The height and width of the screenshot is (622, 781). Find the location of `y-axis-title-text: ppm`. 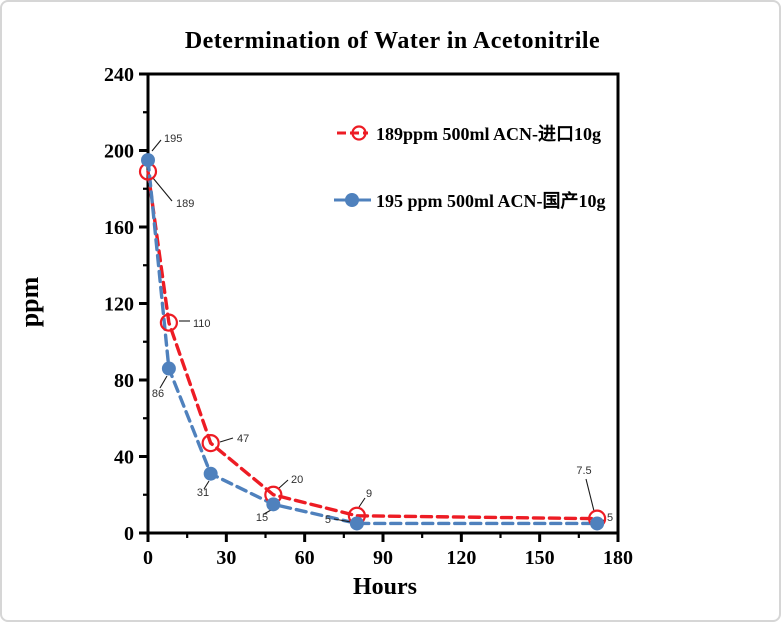

y-axis-title-text: ppm is located at coordinates (29, 302).